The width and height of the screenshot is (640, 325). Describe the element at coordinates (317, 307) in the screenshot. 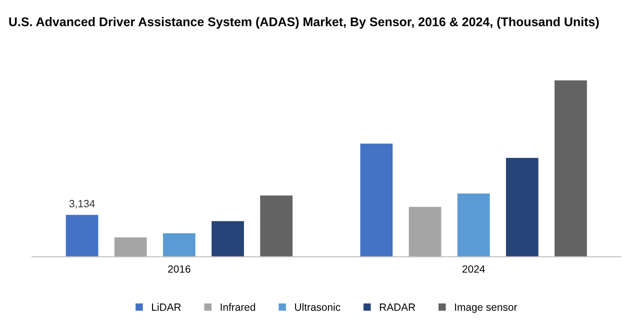

I see `legend-label: Ultrasonic` at that location.